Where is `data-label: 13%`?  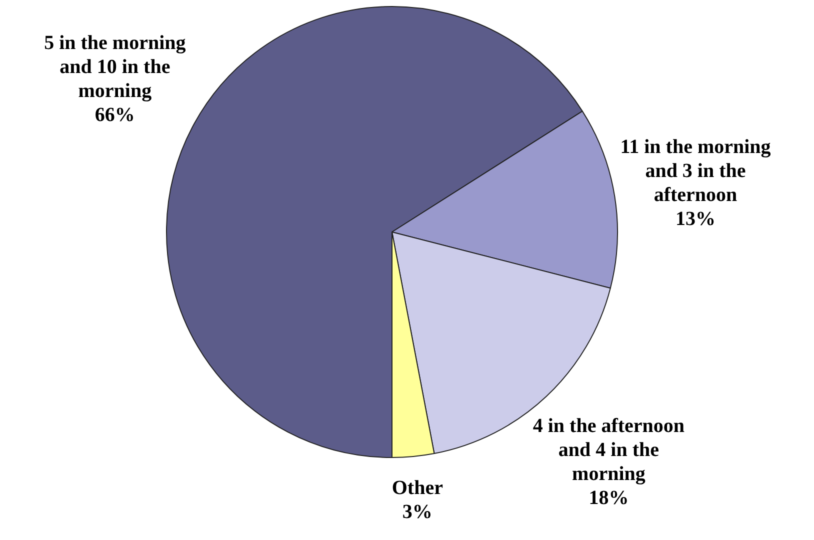
data-label: 13% is located at coordinates (695, 219).